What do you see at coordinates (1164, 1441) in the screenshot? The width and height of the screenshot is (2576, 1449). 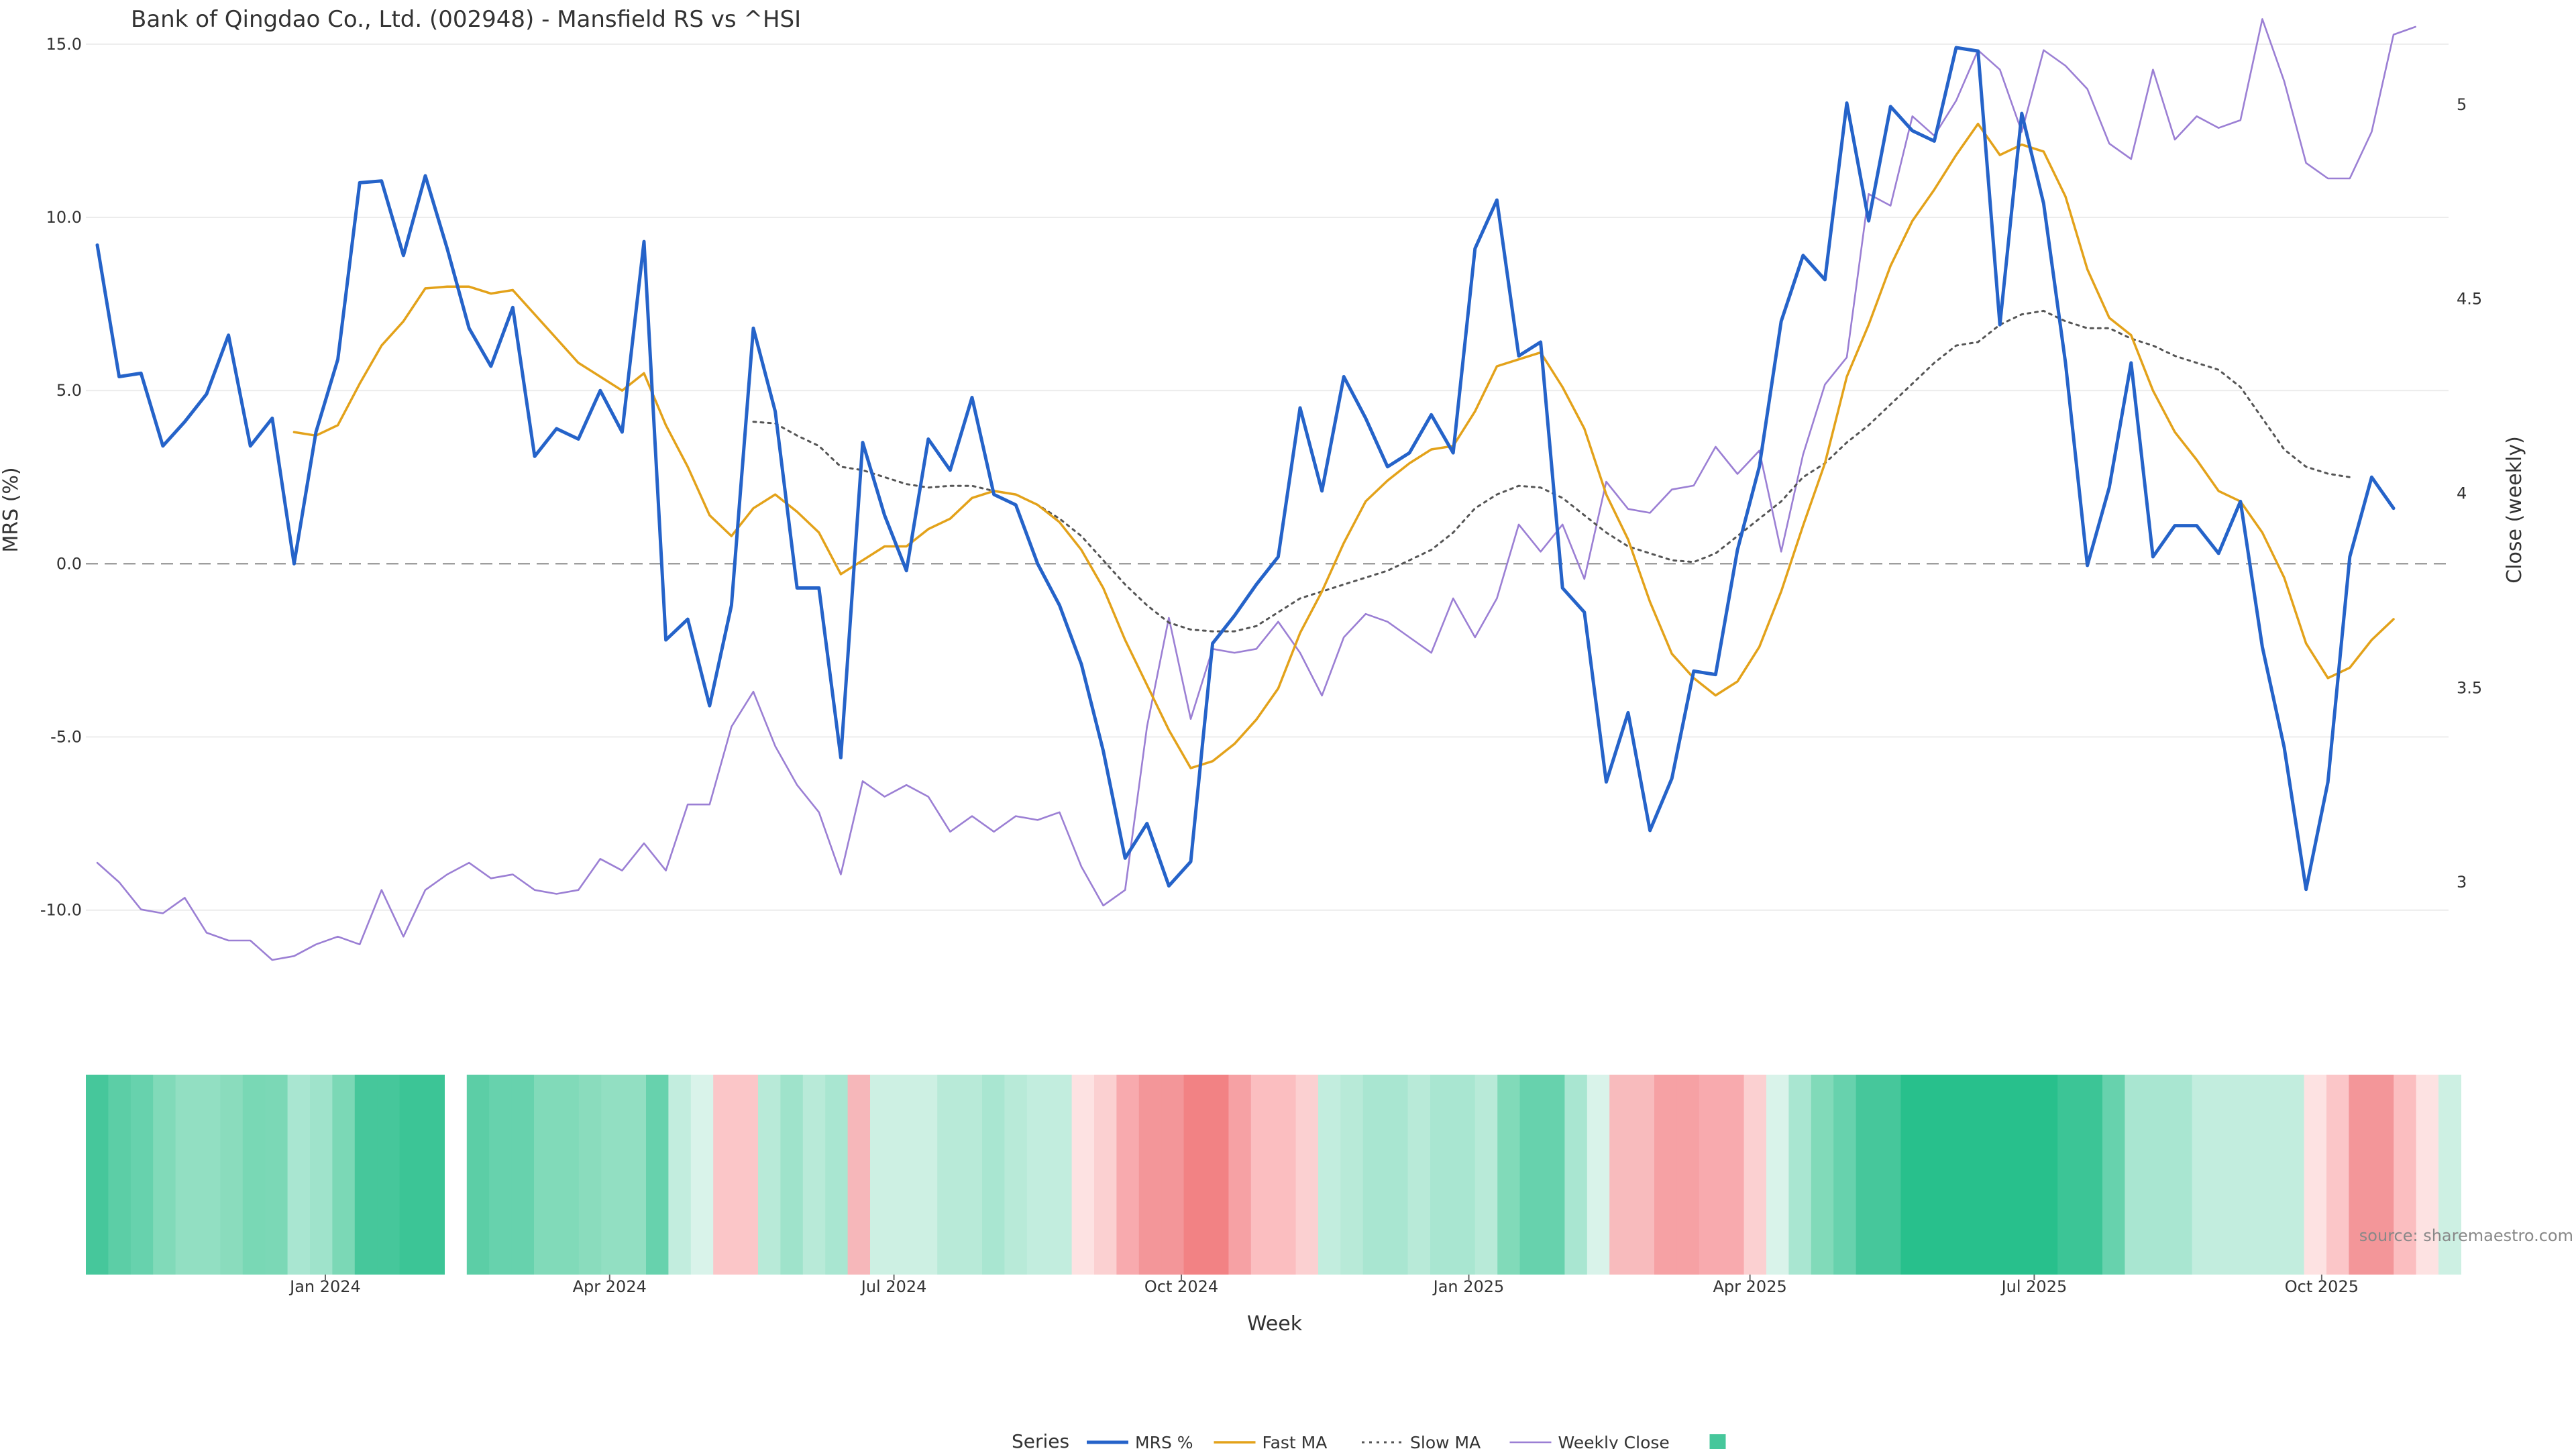 I see `legend-label: MRS %` at bounding box center [1164, 1441].